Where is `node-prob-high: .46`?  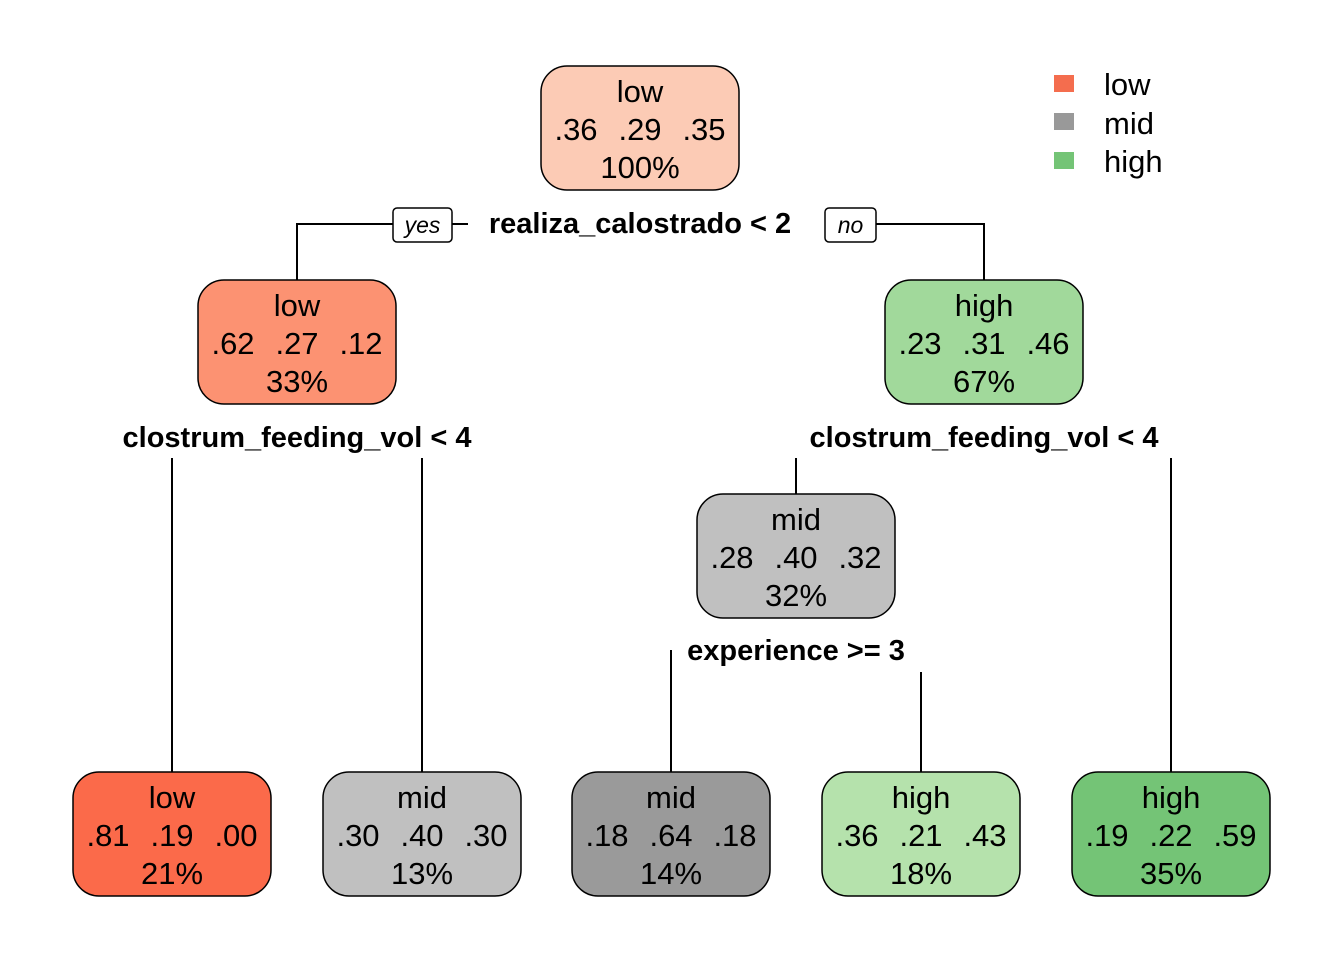 node-prob-high: .46 is located at coordinates (1047, 343).